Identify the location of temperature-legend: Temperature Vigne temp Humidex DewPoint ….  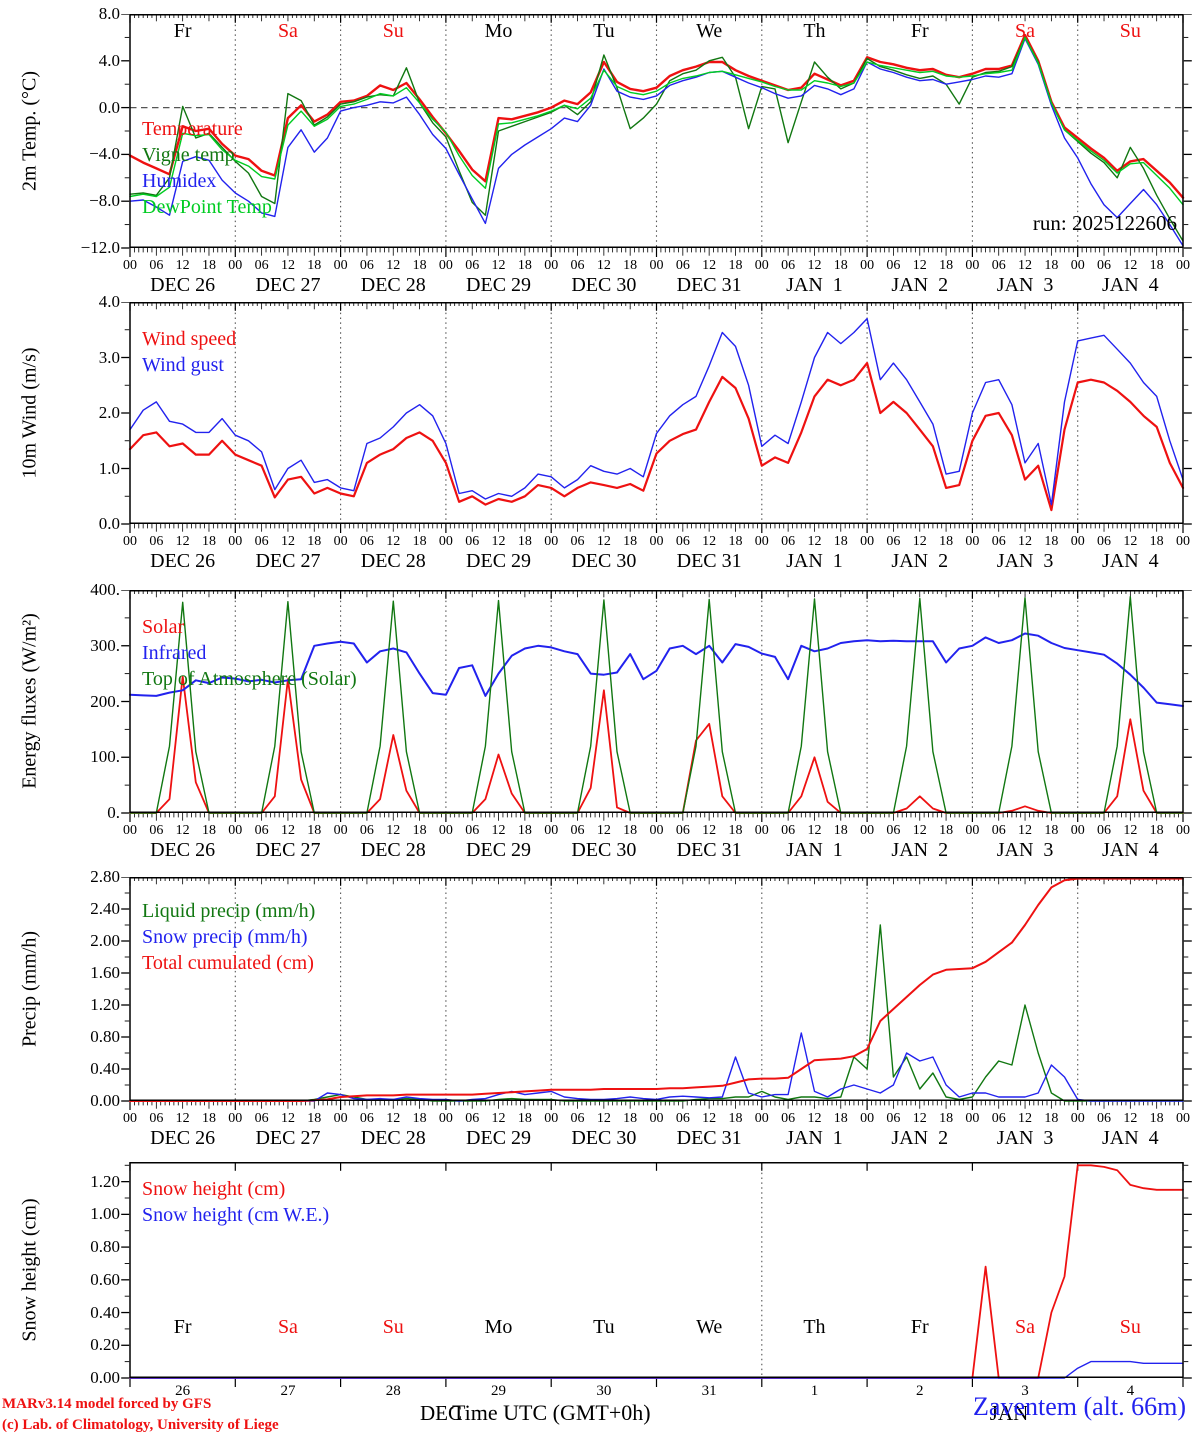
(207, 170).